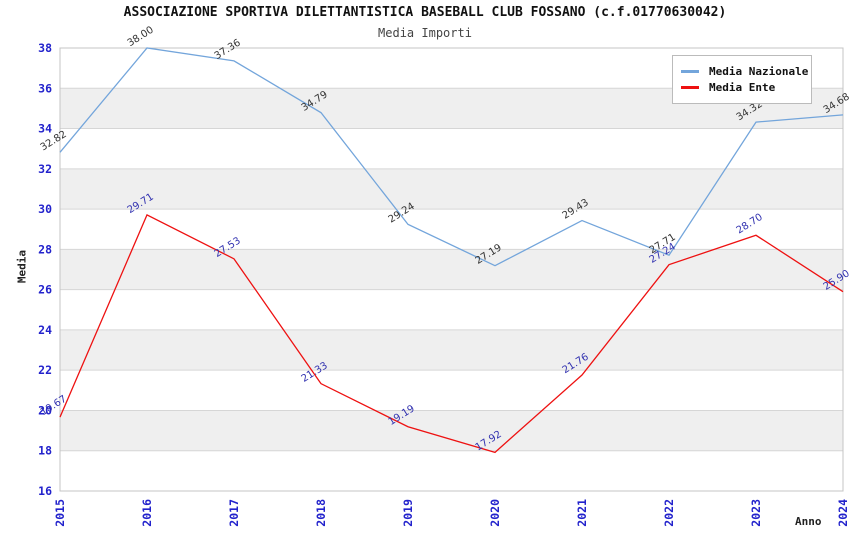 The image size is (850, 550). Describe the element at coordinates (45, 48) in the screenshot. I see `y-tick-label: 38` at that location.